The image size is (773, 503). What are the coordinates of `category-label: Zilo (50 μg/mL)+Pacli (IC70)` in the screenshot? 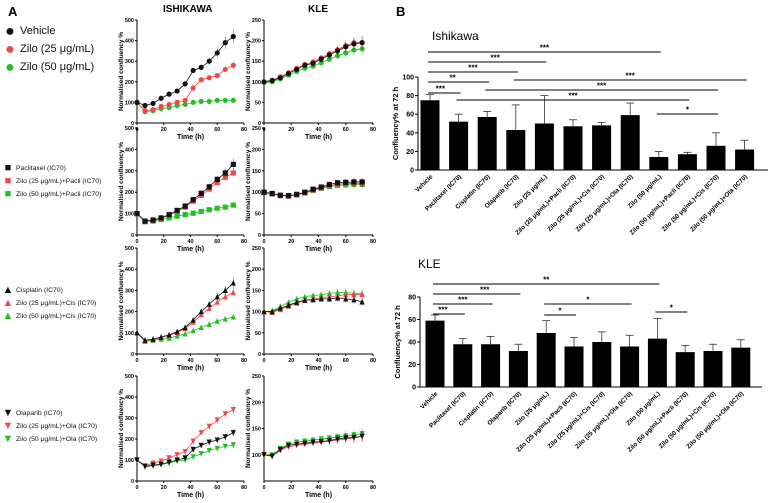 It's located at (660, 204).